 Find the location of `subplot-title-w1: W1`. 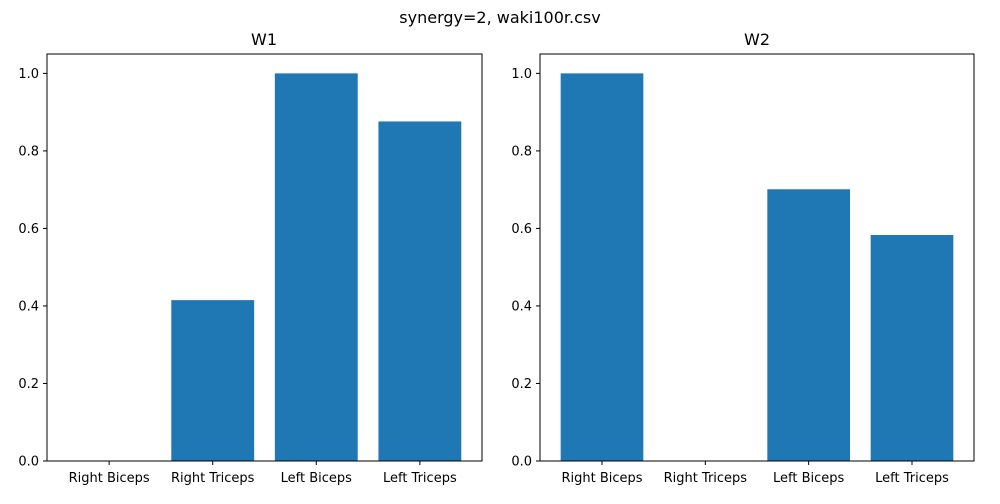

subplot-title-w1: W1 is located at coordinates (264, 39).